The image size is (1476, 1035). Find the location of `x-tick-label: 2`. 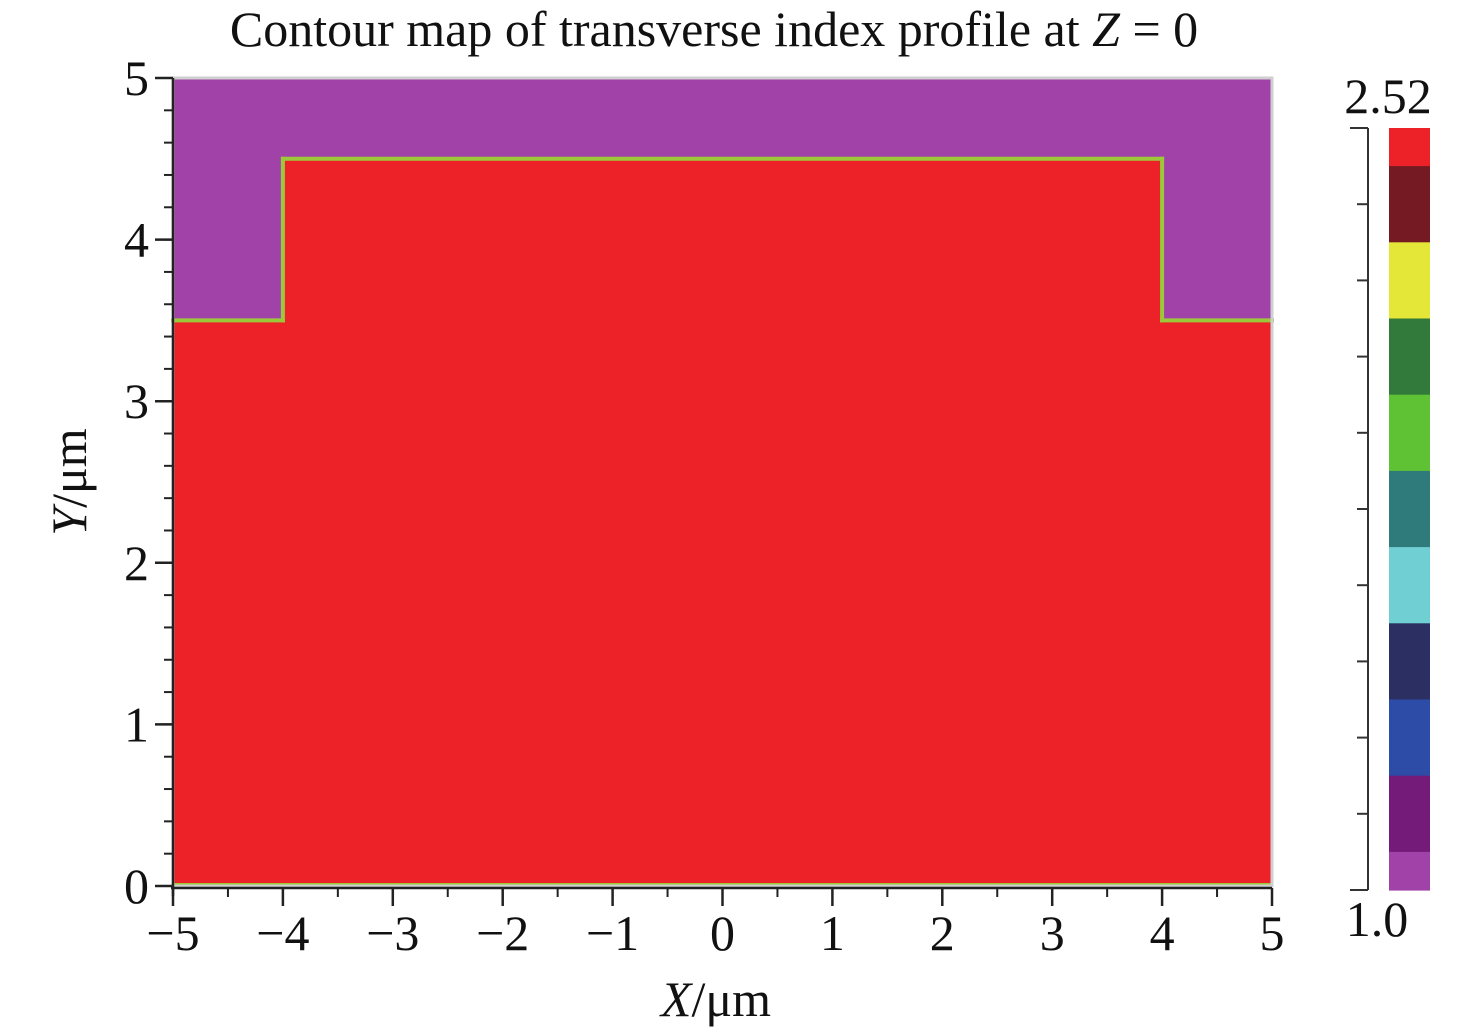

x-tick-label: 2 is located at coordinates (942, 933).